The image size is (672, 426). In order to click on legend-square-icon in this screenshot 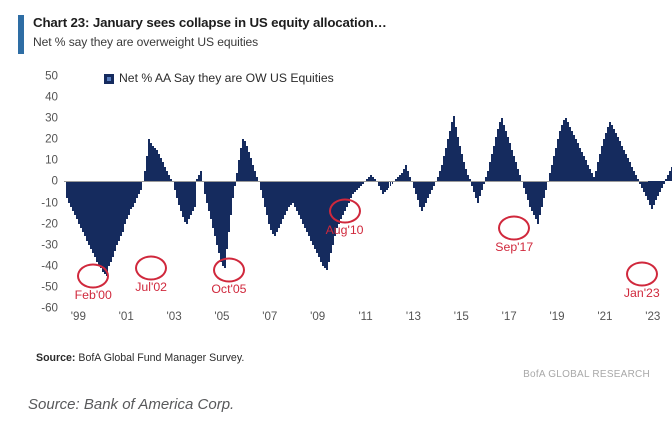, I will do `click(109, 78)`.